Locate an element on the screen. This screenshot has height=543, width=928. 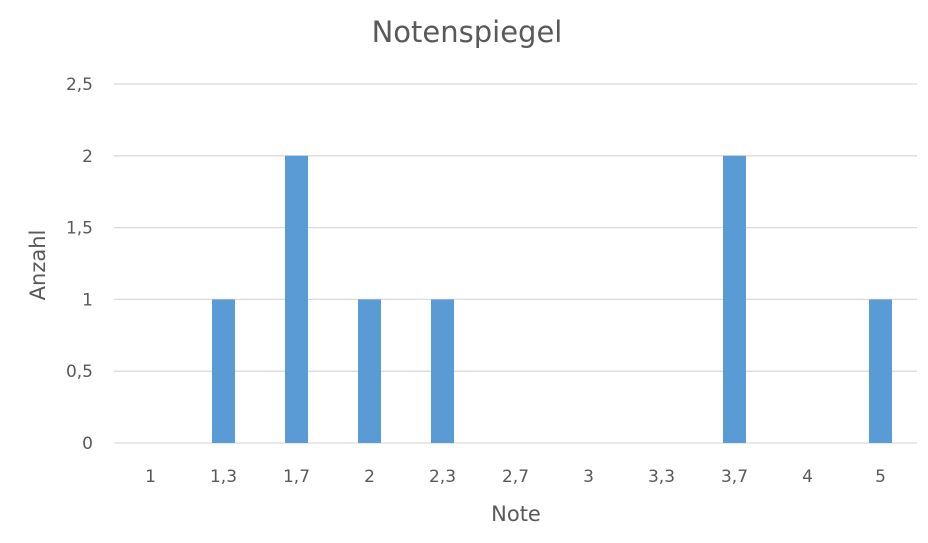
x-tick-label: 2,7 is located at coordinates (515, 477).